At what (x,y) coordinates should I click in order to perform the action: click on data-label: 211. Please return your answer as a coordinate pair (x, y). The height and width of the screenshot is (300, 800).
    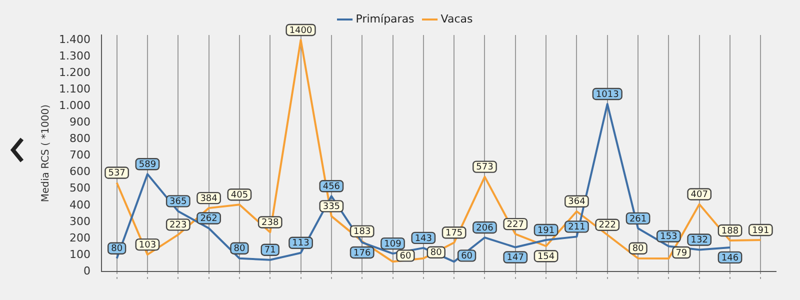
    Looking at the image, I should click on (577, 227).